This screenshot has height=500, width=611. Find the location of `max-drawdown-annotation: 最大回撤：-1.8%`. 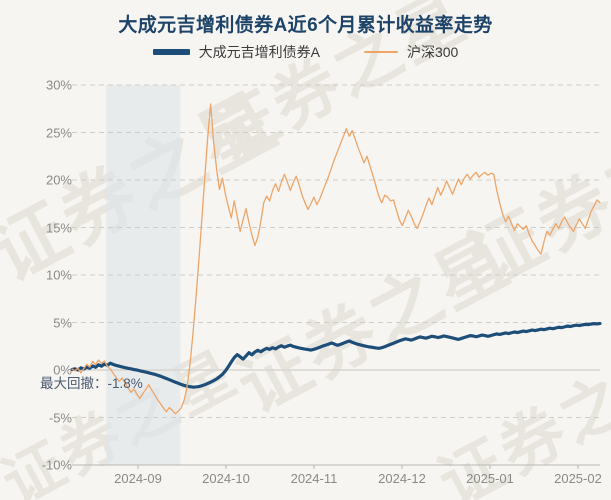

max-drawdown-annotation: 最大回撤：-1.8% is located at coordinates (91, 383).